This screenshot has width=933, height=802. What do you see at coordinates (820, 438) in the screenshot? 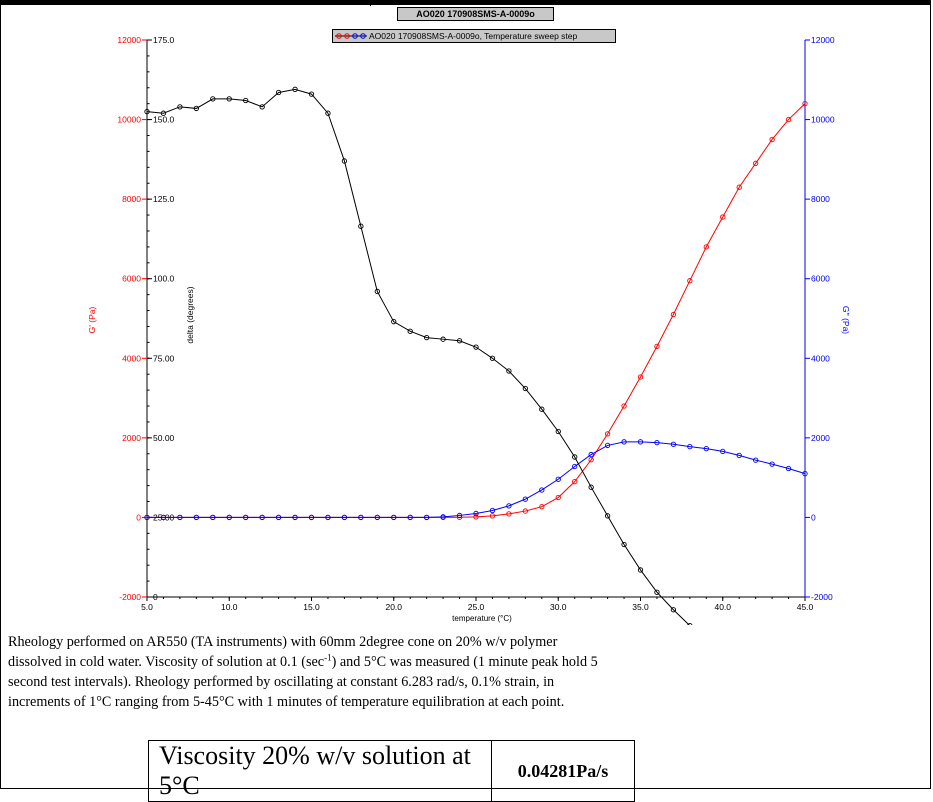
I see `y-right-tick-label: 2000` at bounding box center [820, 438].